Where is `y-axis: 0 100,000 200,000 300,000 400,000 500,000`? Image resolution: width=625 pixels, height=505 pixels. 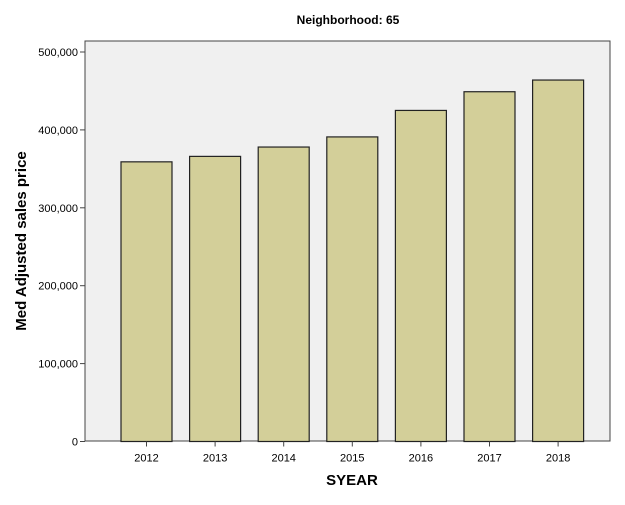
y-axis: 0 100,000 200,000 300,000 400,000 500,000 is located at coordinates (61, 248).